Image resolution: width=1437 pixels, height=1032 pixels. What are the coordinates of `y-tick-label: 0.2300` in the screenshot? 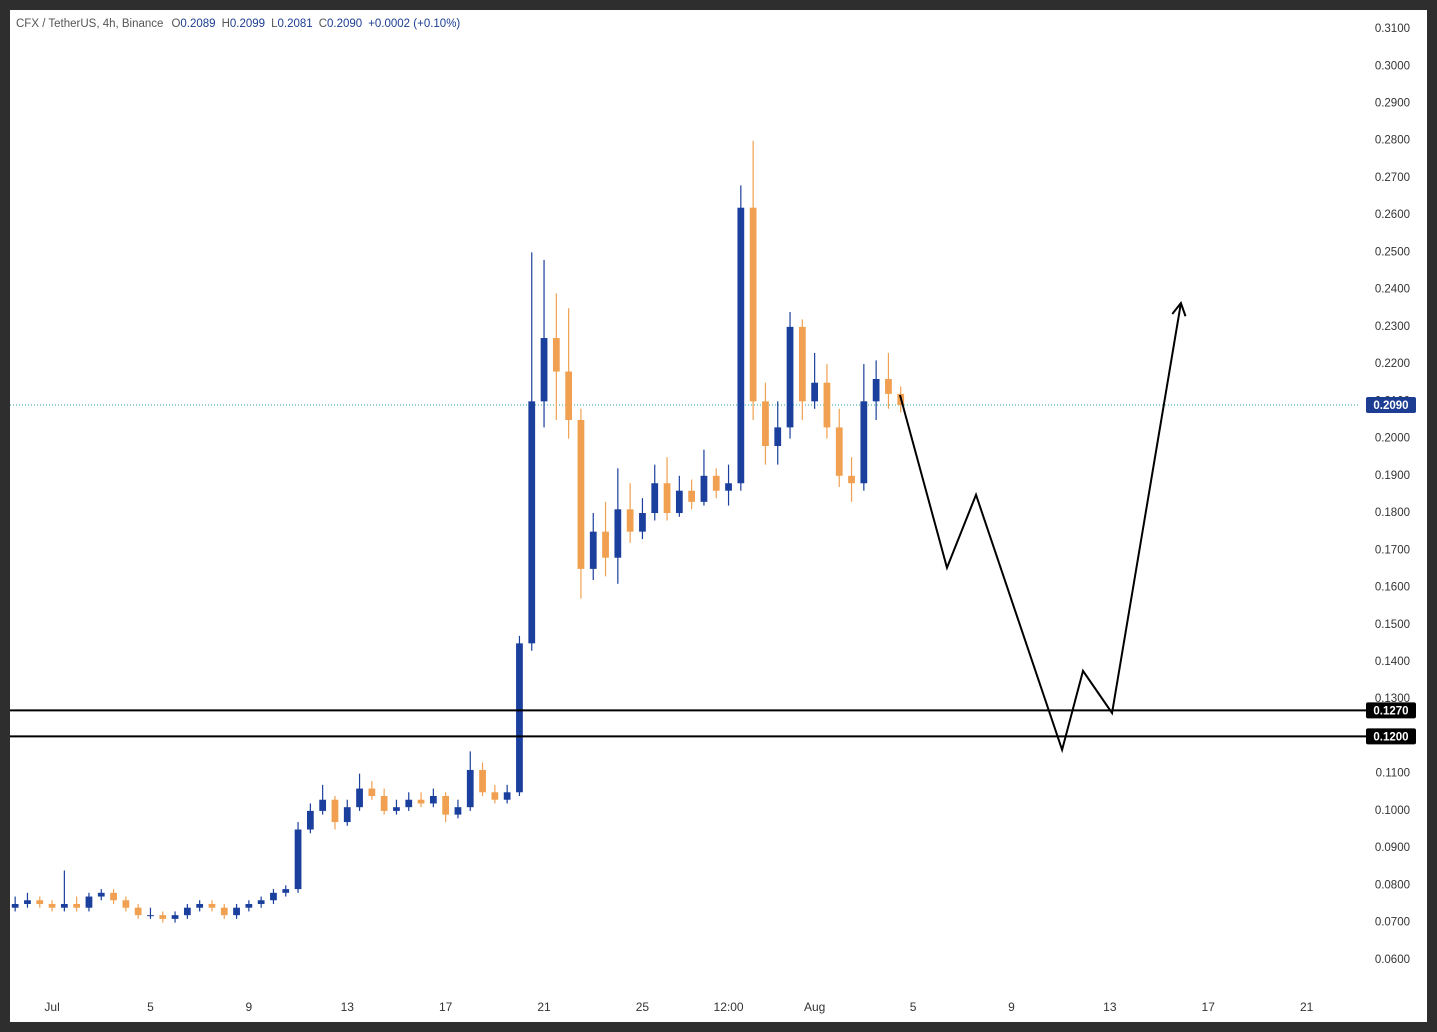 It's located at (1392, 327).